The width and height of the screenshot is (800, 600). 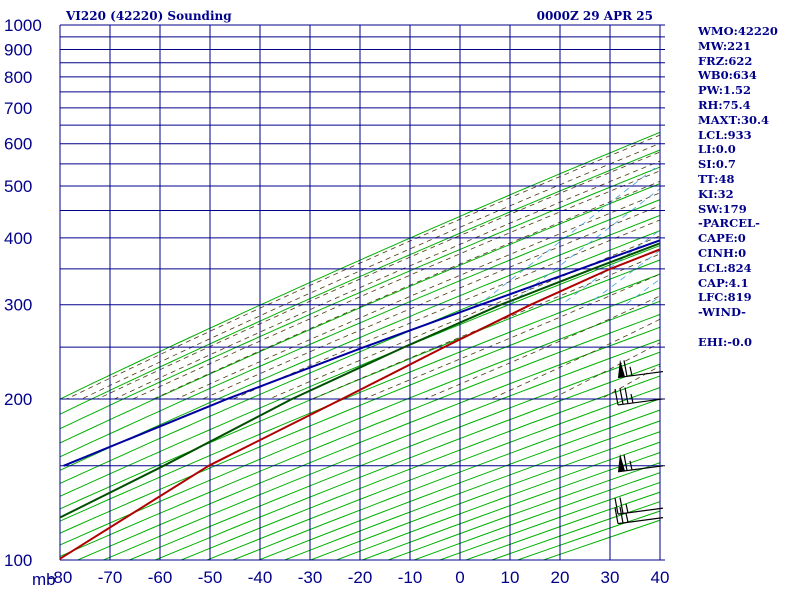 What do you see at coordinates (722, 312) in the screenshot?
I see `index-line: -WIND-` at bounding box center [722, 312].